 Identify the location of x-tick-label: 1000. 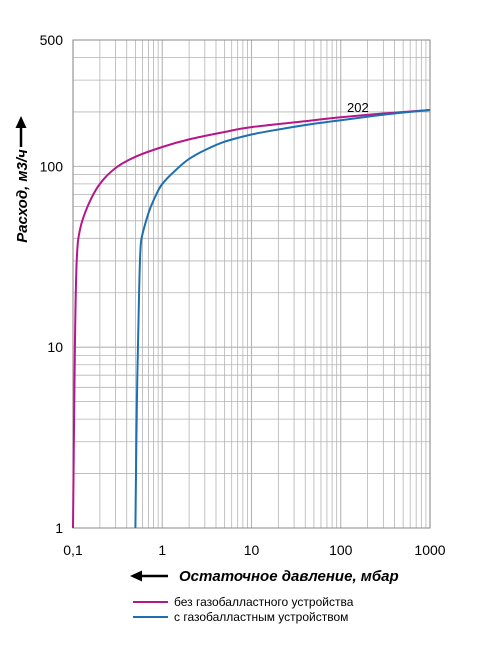
(429, 550).